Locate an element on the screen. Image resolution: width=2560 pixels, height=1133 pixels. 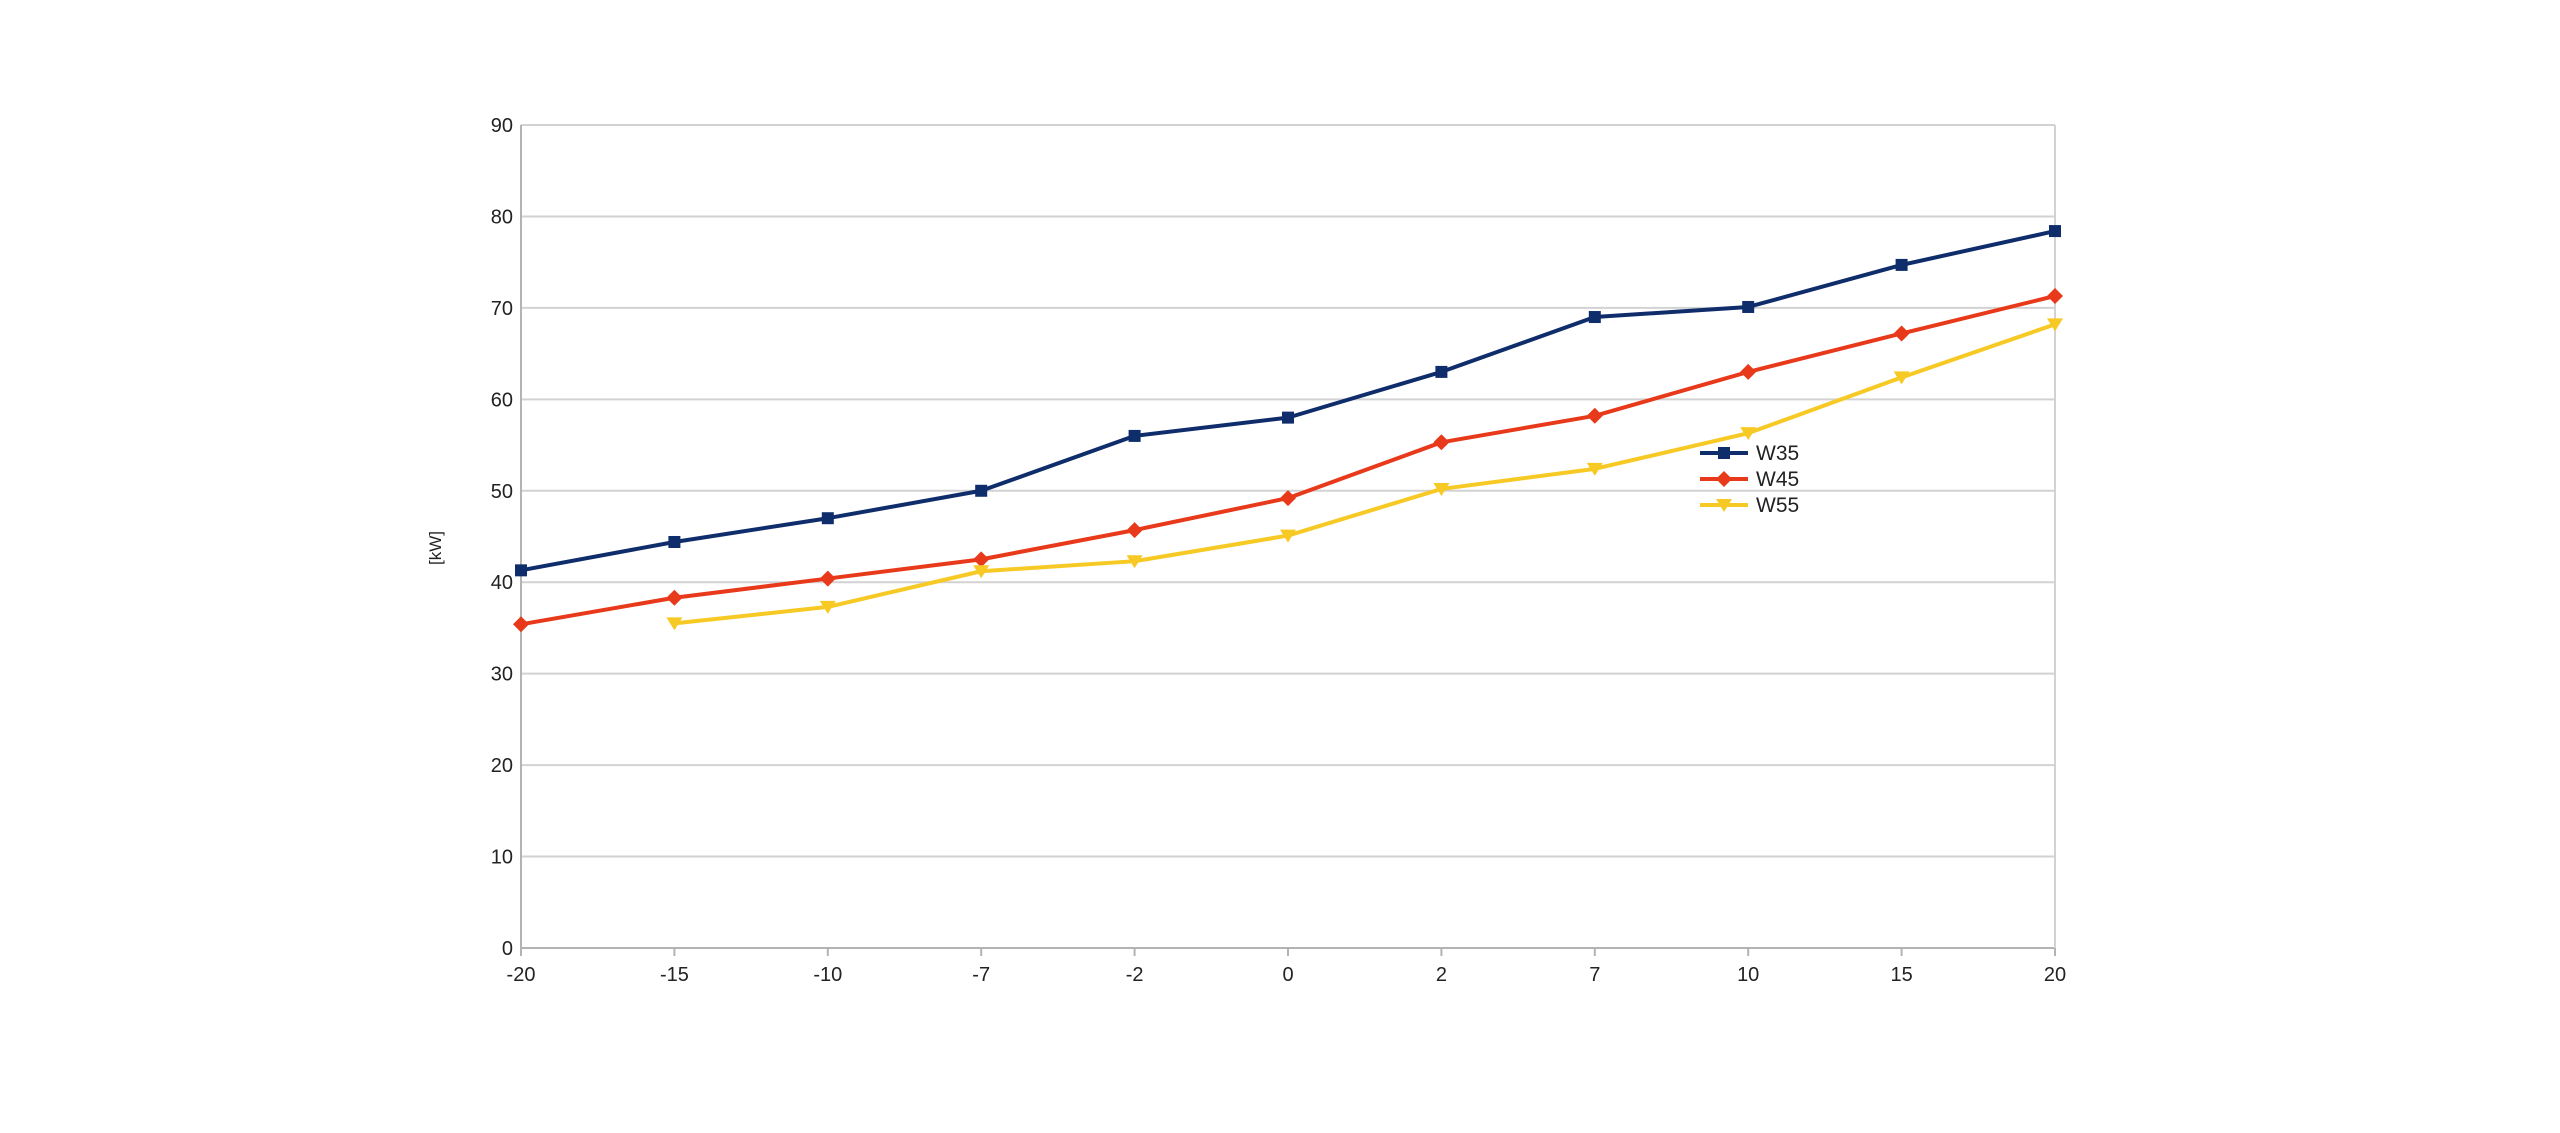
y-axis-label: [kW] is located at coordinates (435, 548).